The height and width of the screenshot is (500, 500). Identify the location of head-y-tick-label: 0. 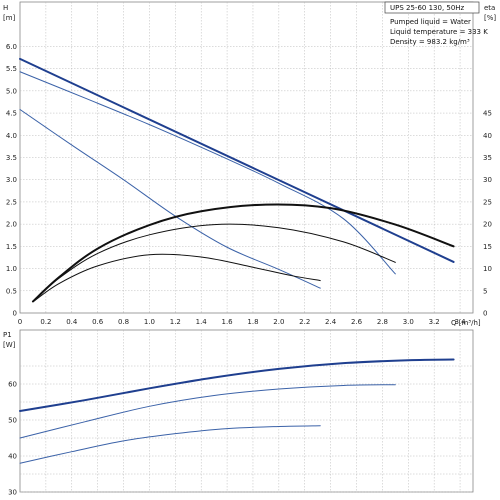
(15, 314).